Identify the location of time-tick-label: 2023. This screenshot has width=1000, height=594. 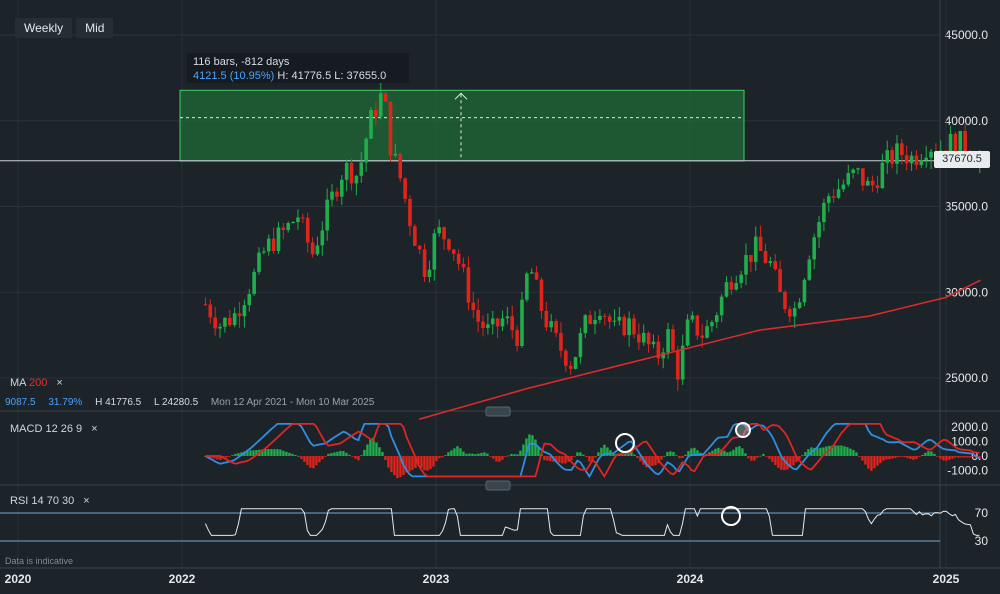
(436, 579).